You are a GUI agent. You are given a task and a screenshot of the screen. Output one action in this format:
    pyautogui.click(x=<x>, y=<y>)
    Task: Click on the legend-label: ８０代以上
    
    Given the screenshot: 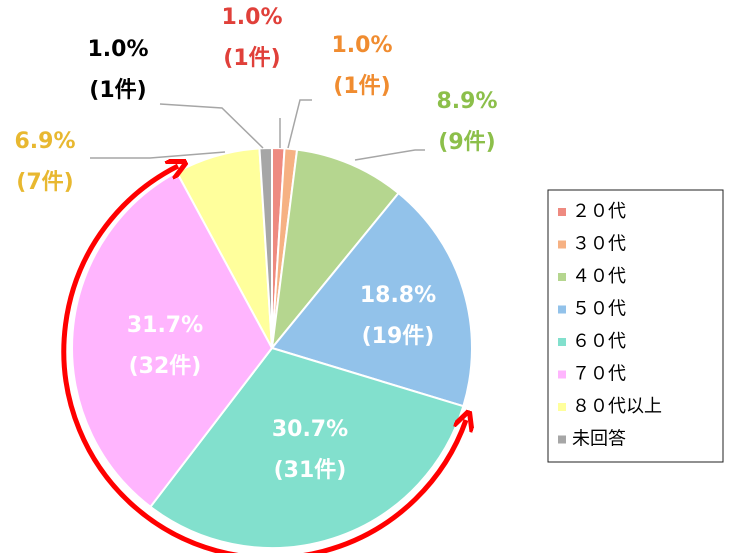 What is the action you would take?
    pyautogui.click(x=617, y=406)
    